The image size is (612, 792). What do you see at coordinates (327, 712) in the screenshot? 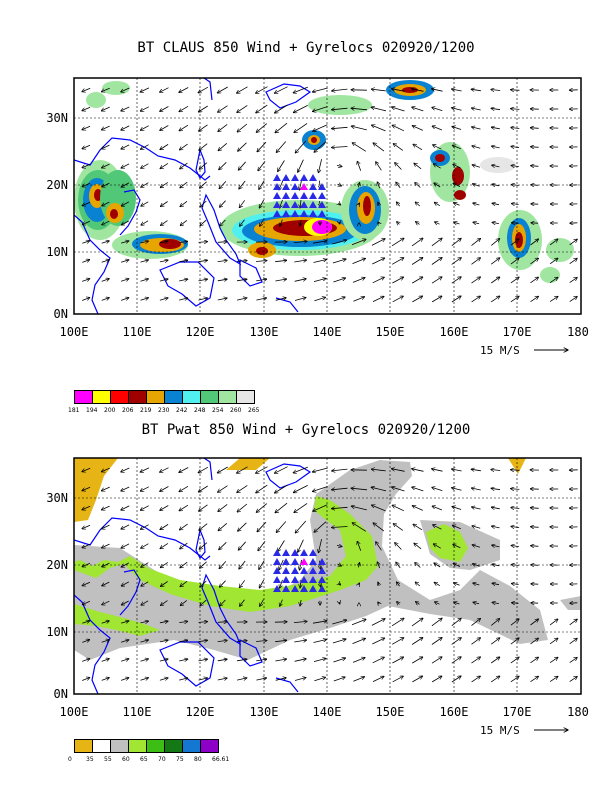
I see `lon-label: 140E` at bounding box center [327, 712].